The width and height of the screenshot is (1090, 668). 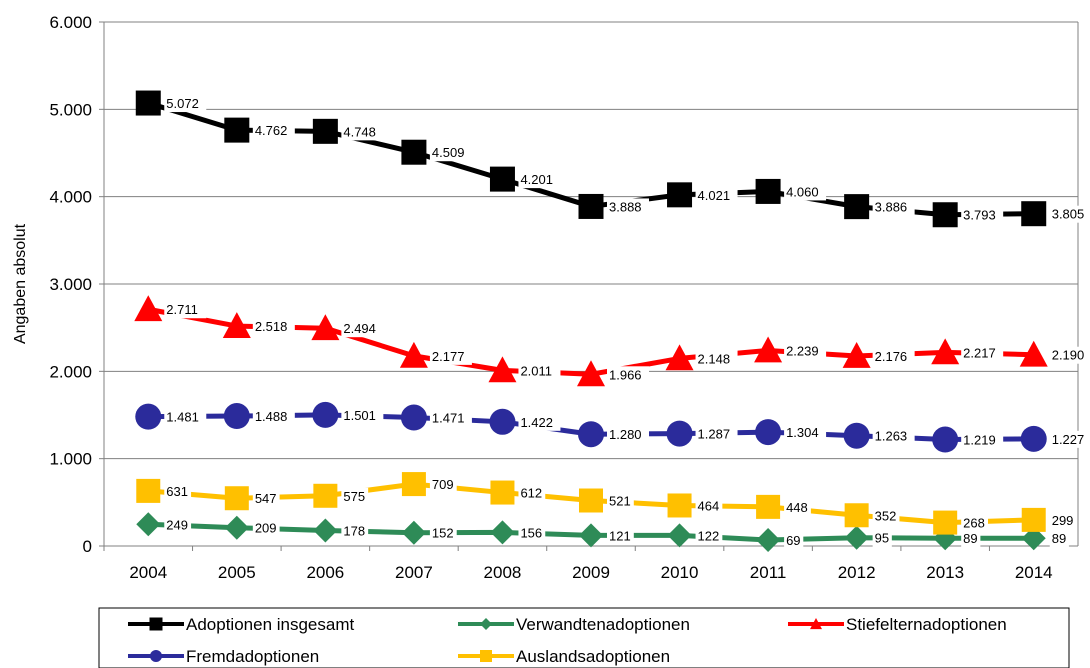 I want to click on data-label: 2.494, so click(x=359, y=328).